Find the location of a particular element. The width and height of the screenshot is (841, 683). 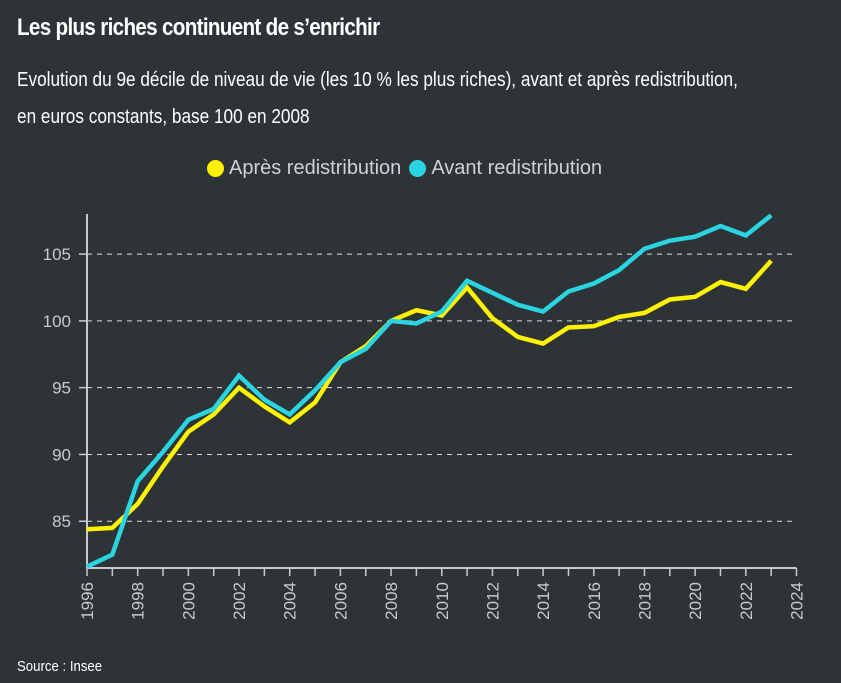

x-tick-label-2016: 2016 is located at coordinates (594, 601).